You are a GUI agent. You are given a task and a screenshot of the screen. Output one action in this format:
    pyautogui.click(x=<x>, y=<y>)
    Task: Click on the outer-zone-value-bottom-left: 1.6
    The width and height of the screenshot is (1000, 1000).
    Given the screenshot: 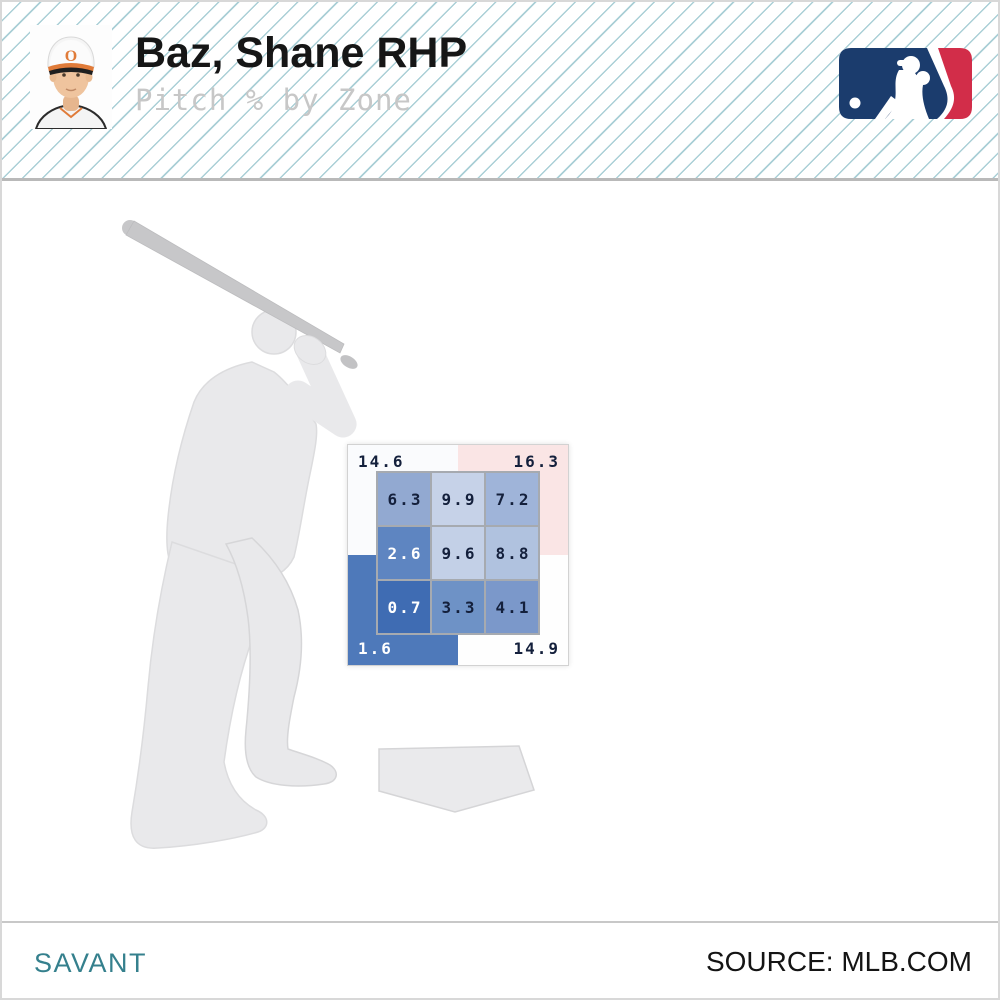 What is the action you would take?
    pyautogui.click(x=375, y=648)
    